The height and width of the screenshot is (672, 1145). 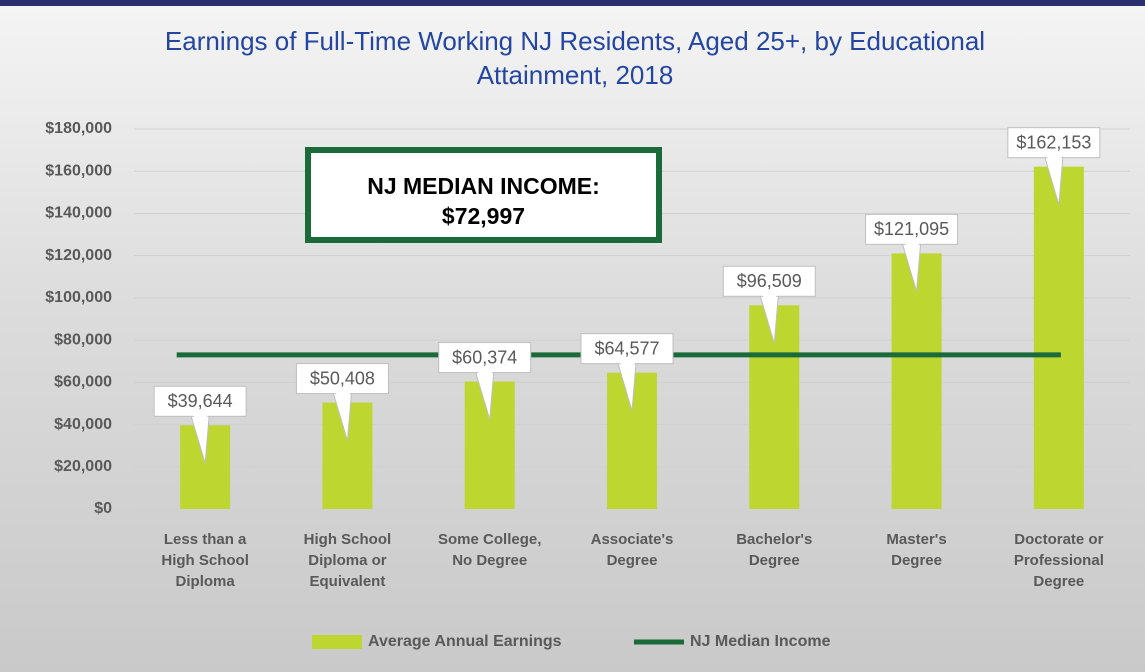 I want to click on y-tick-label: $0, so click(x=103, y=508).